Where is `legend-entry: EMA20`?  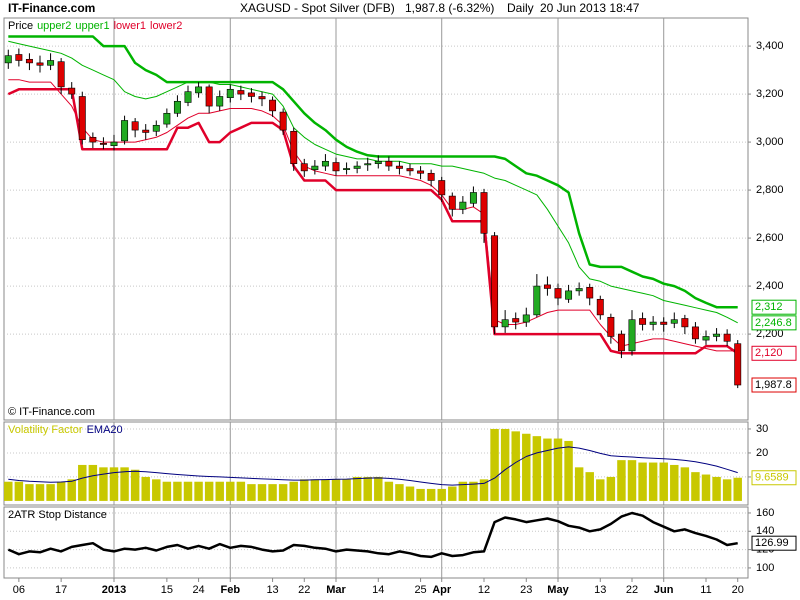 legend-entry: EMA20 is located at coordinates (105, 430).